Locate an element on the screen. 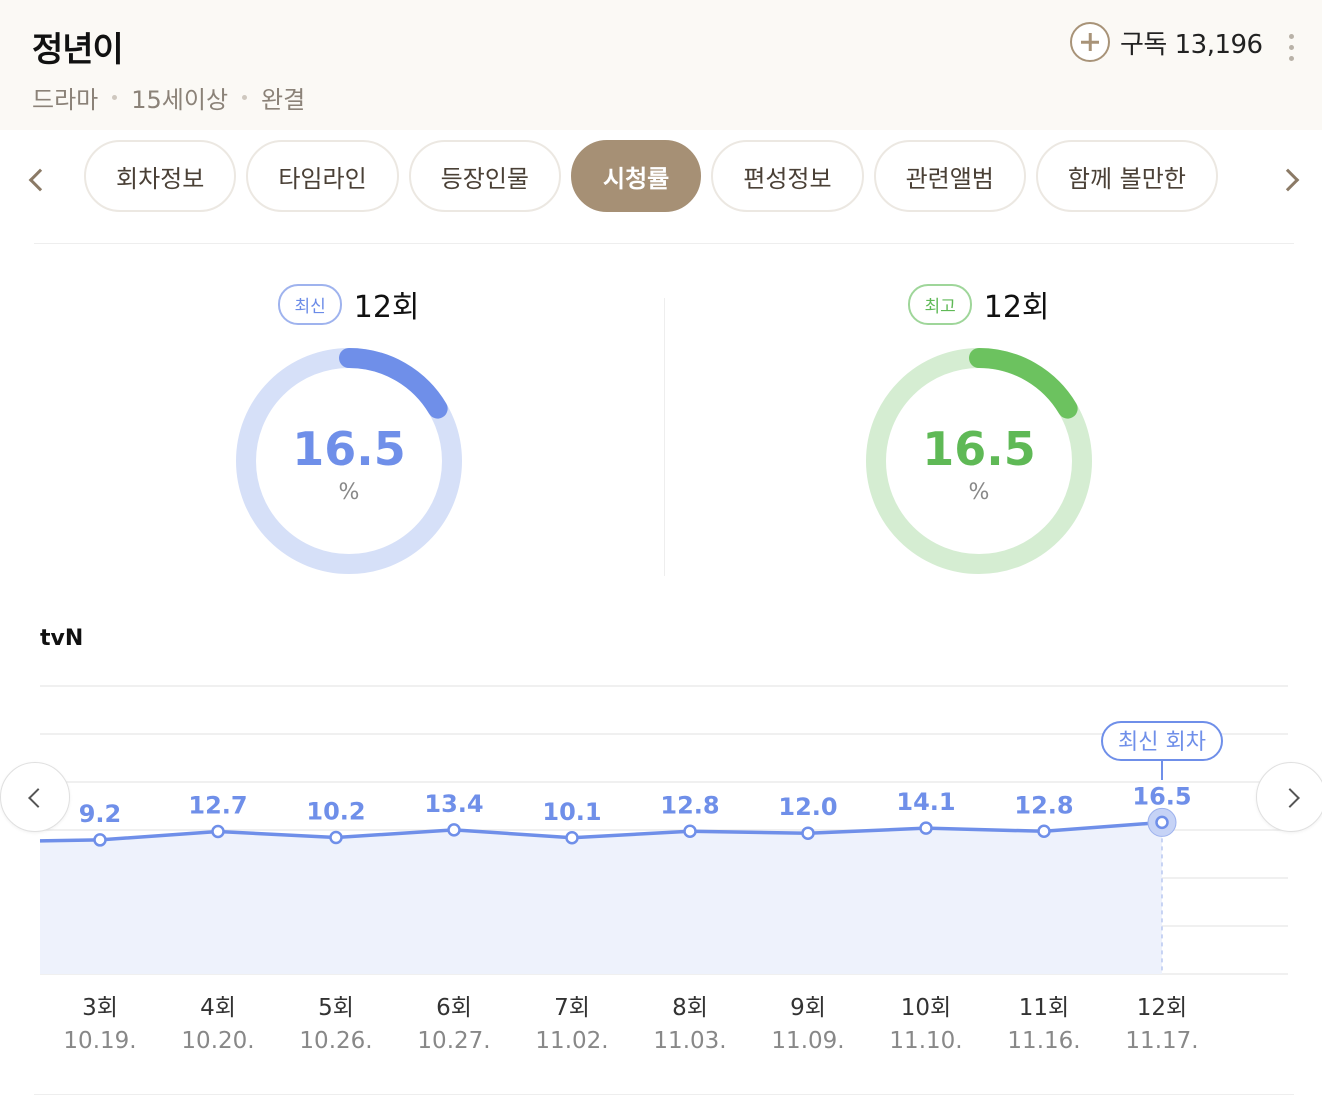 The image size is (1322, 1108). tab-item: 함께 볼만한 is located at coordinates (1126, 176).